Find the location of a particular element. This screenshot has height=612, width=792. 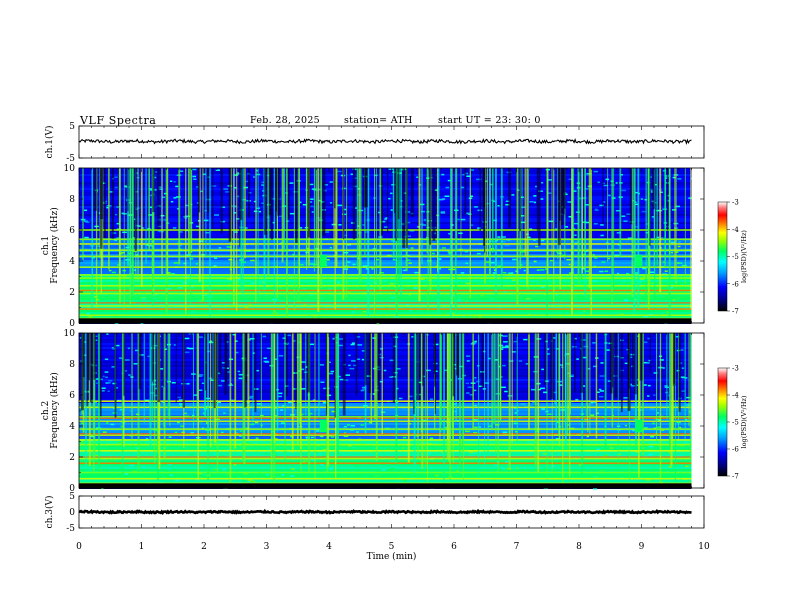

spectral-line-strong is located at coordinates (385, 457).